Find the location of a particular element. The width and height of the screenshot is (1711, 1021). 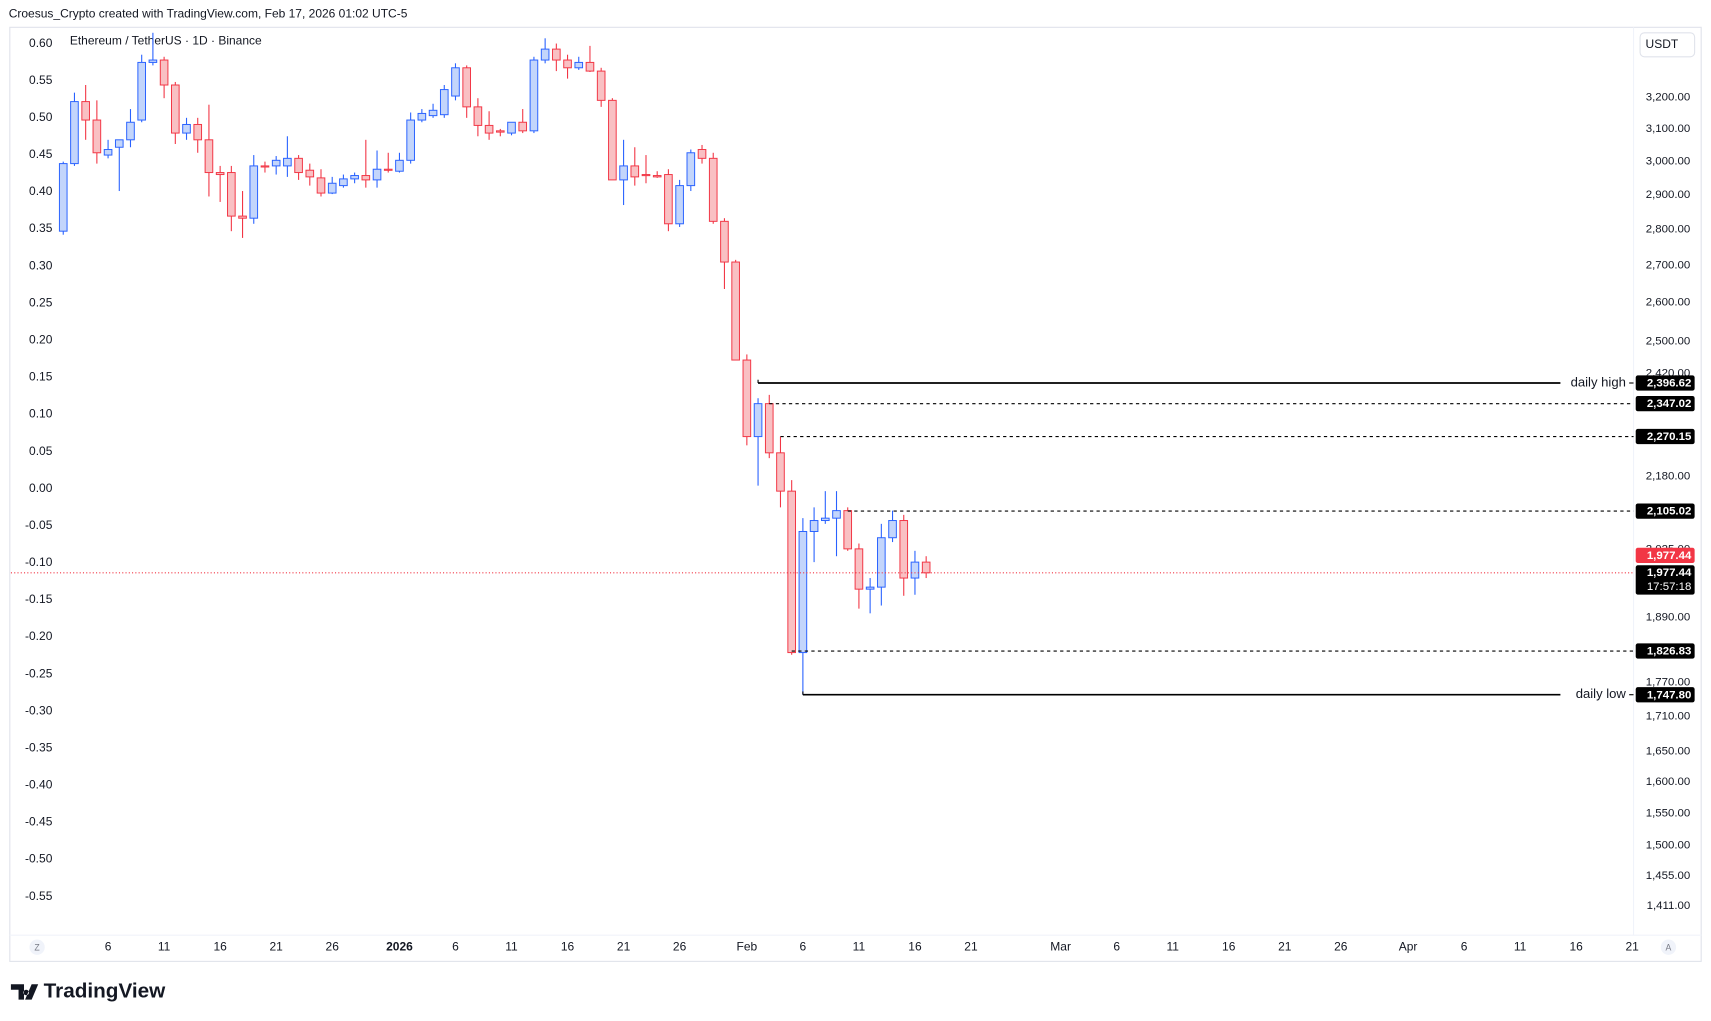

level-label: 2,270.15 is located at coordinates (1669, 437).